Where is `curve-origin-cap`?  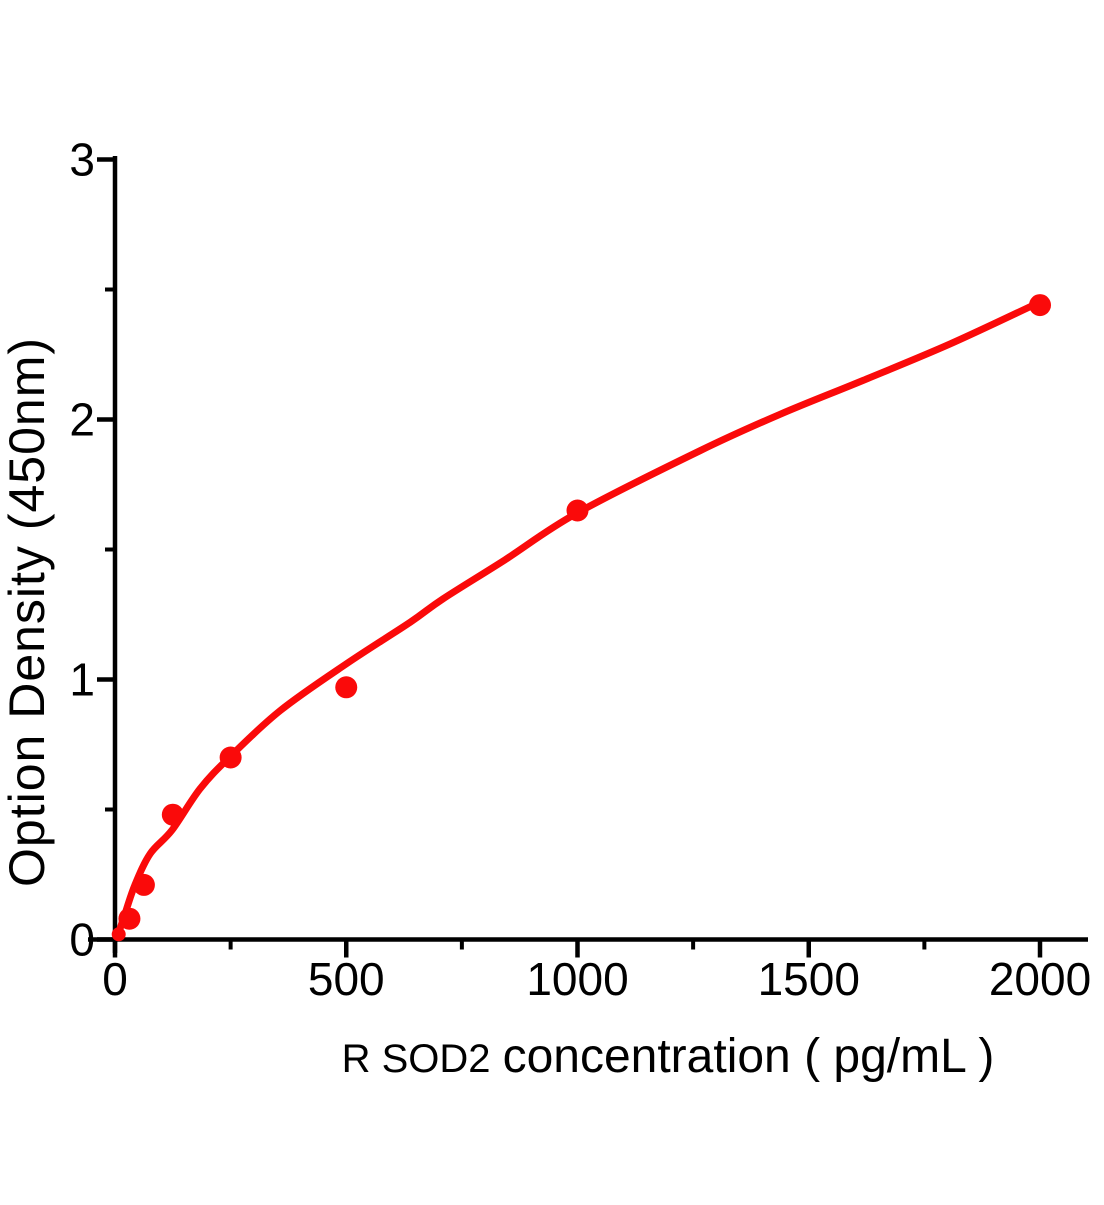
curve-origin-cap is located at coordinates (118, 934).